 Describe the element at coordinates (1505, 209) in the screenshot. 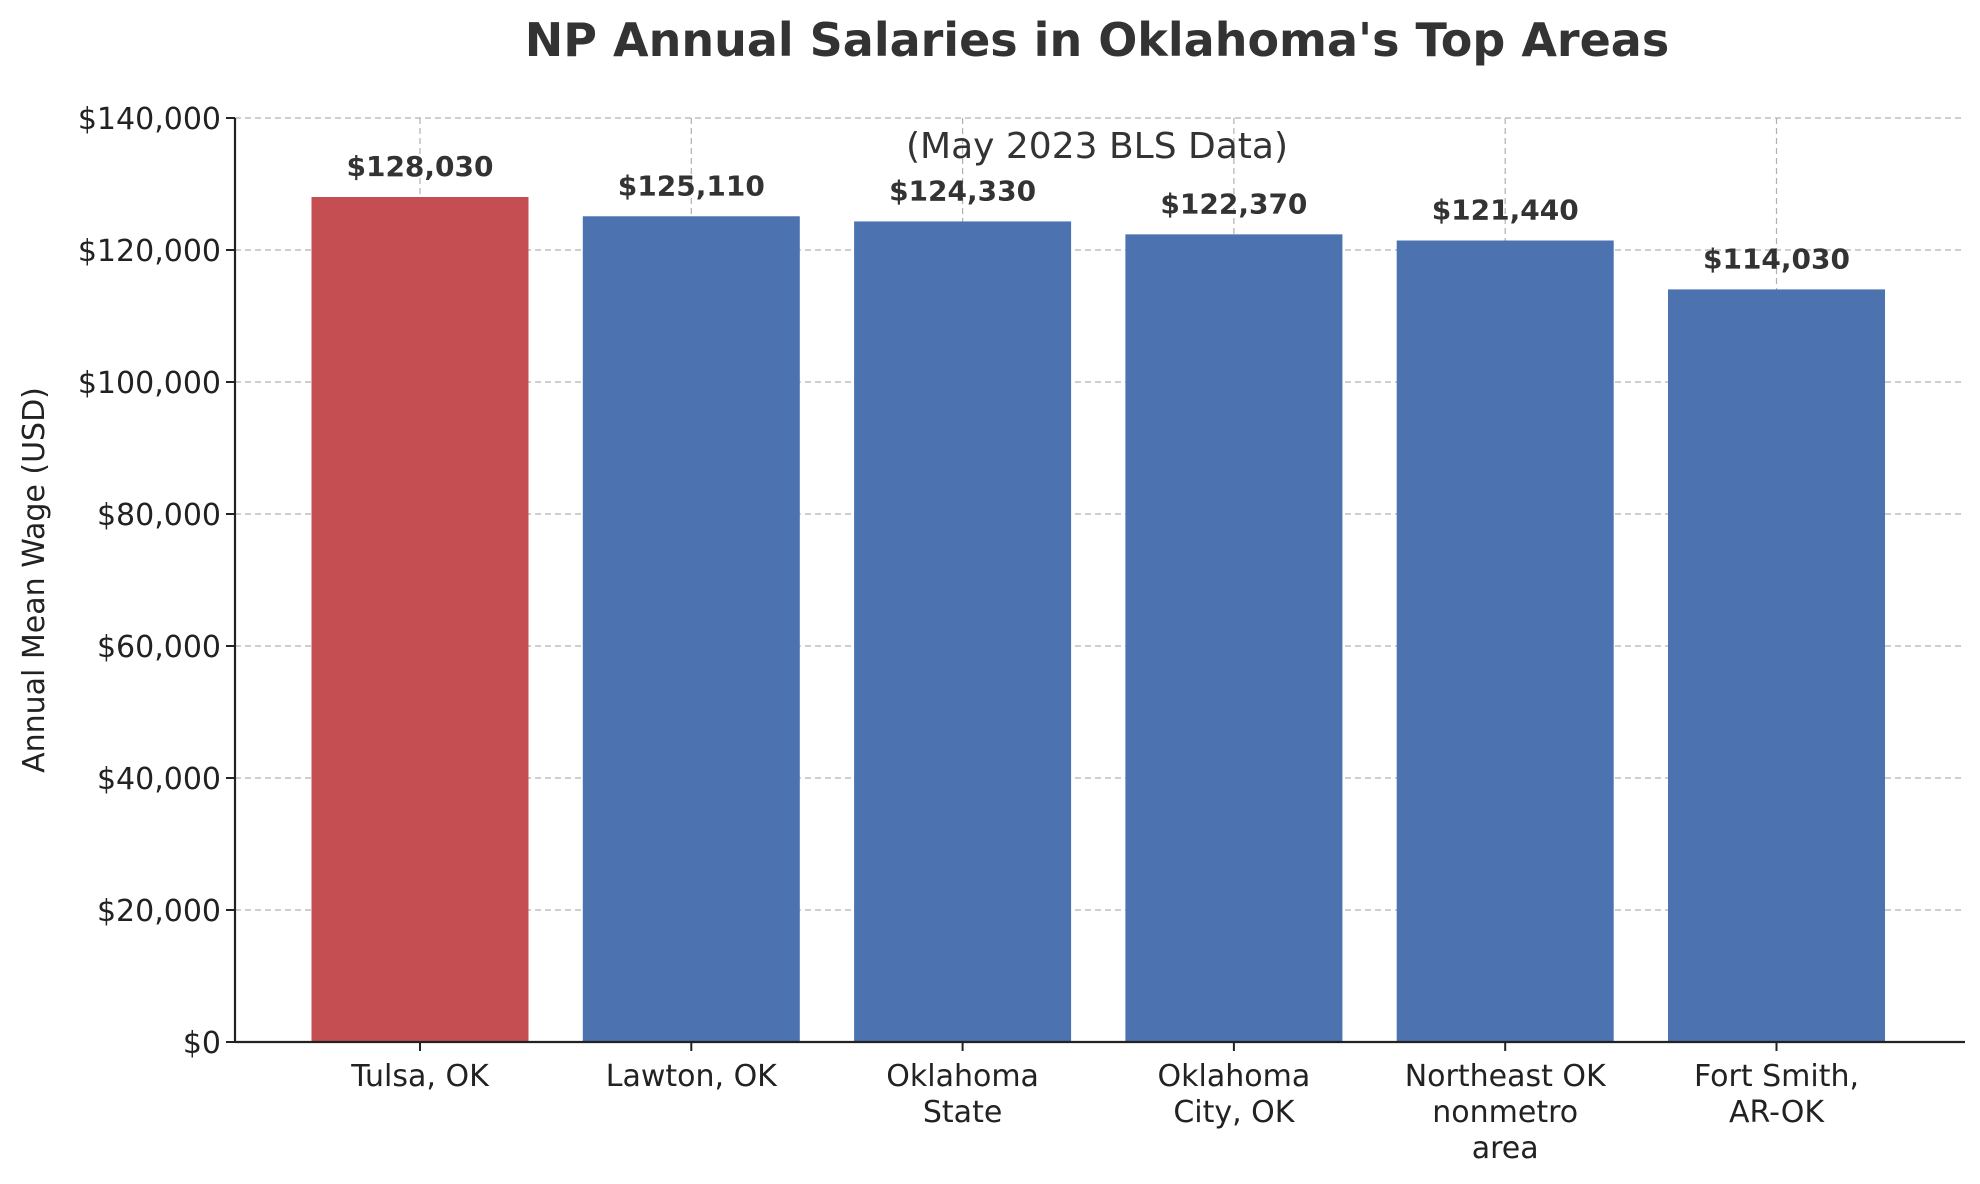

I see `data-label: $121,440` at that location.